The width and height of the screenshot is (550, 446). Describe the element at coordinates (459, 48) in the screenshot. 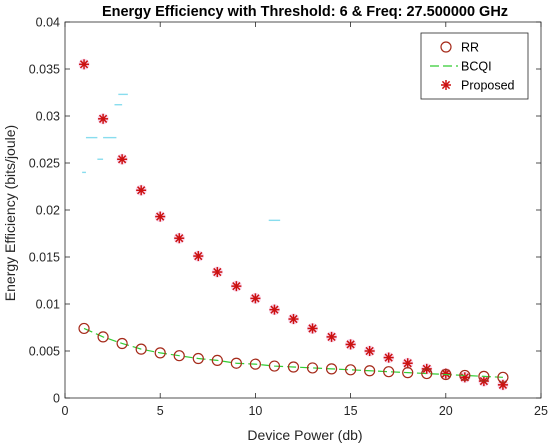

I see `legend-entry-rr: RR` at that location.